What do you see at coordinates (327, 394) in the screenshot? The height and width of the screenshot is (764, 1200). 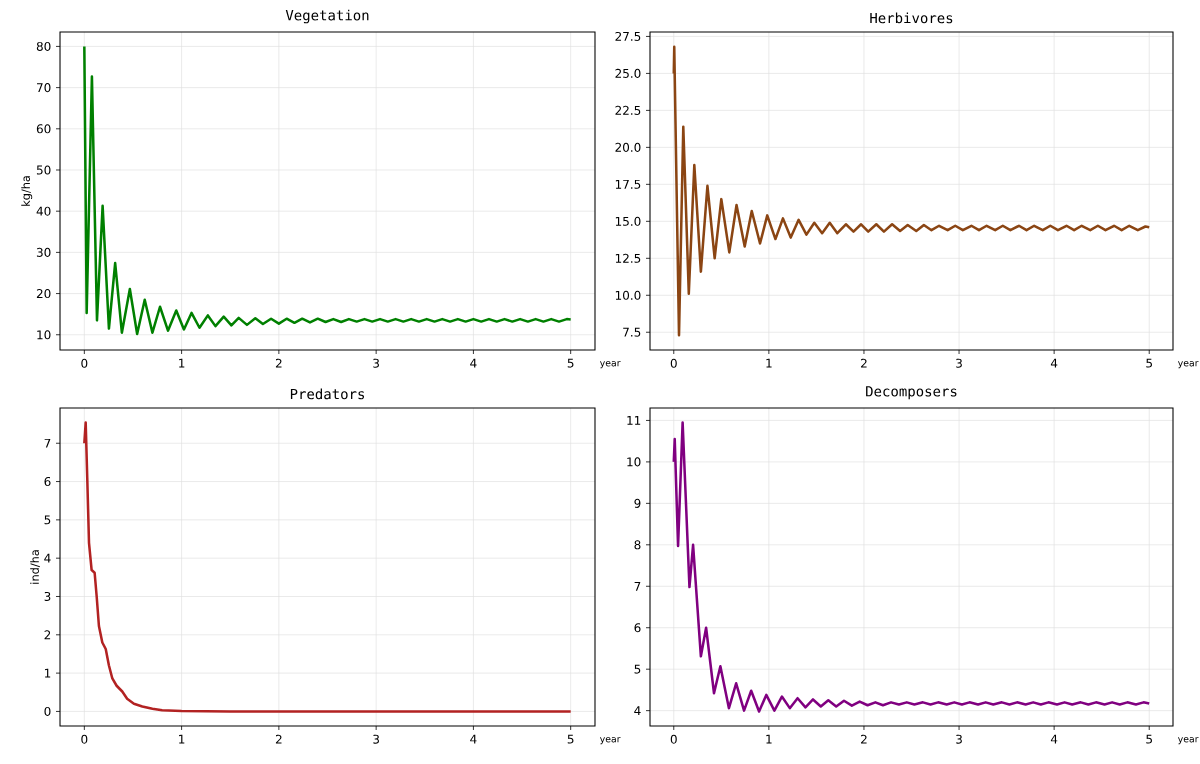 I see `chart-title: Predators` at bounding box center [327, 394].